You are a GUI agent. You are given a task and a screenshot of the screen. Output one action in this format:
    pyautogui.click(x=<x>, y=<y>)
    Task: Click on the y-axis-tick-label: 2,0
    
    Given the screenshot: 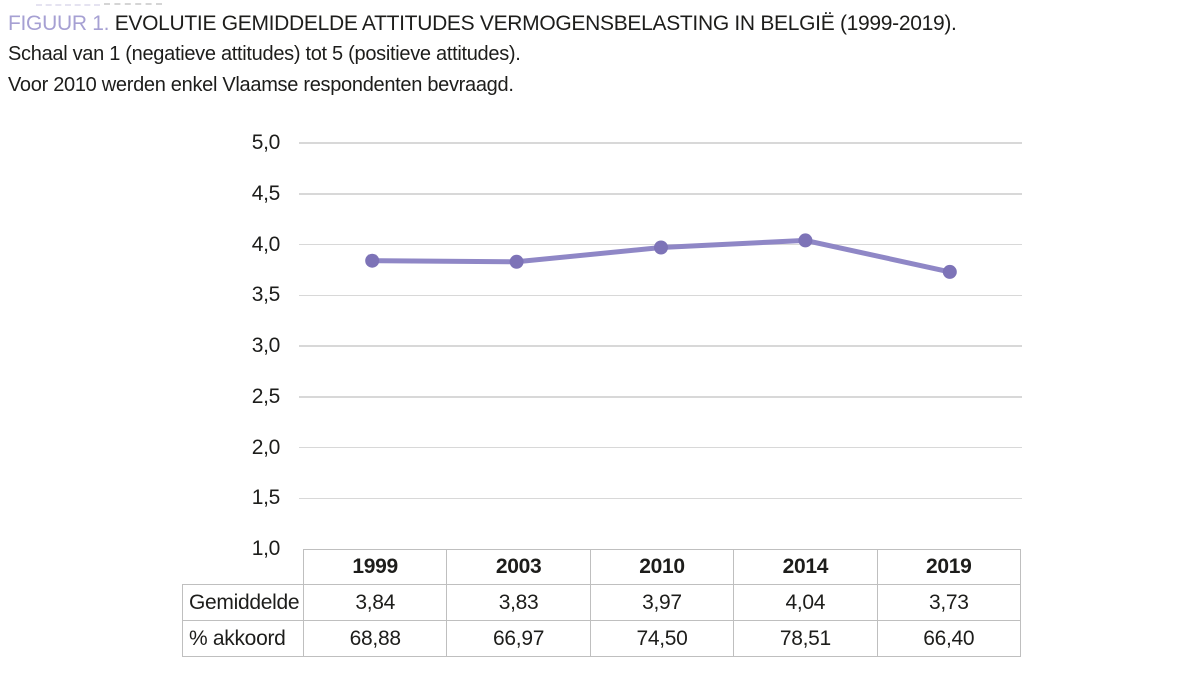 What is the action you would take?
    pyautogui.click(x=266, y=447)
    